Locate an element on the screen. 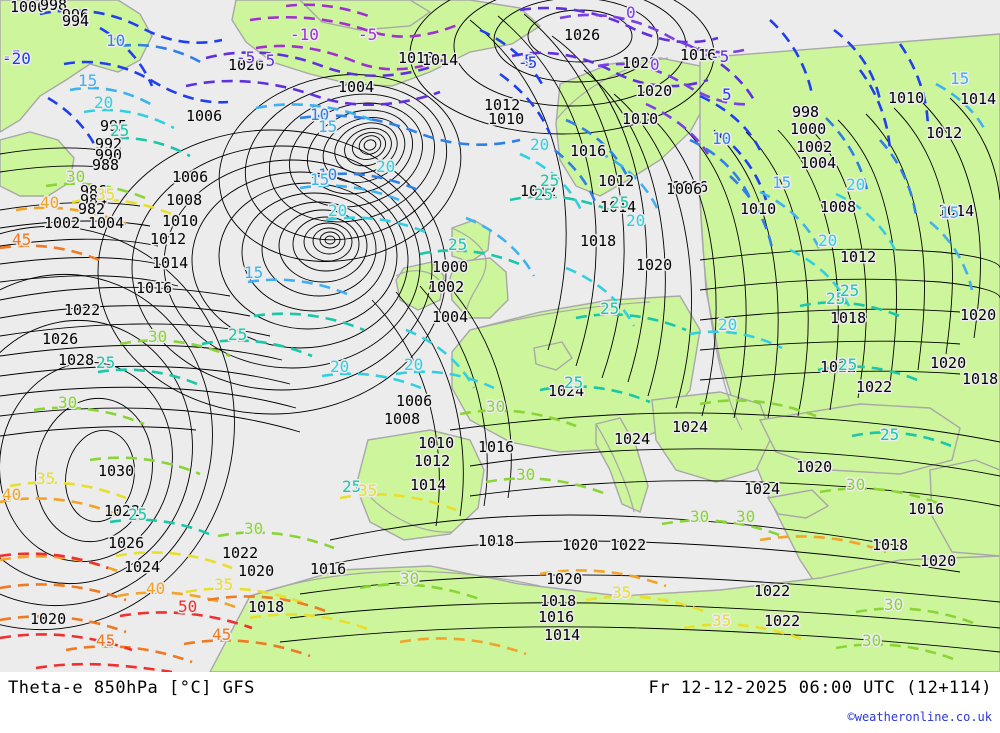  isobar-label: 994 is located at coordinates (75, 21).